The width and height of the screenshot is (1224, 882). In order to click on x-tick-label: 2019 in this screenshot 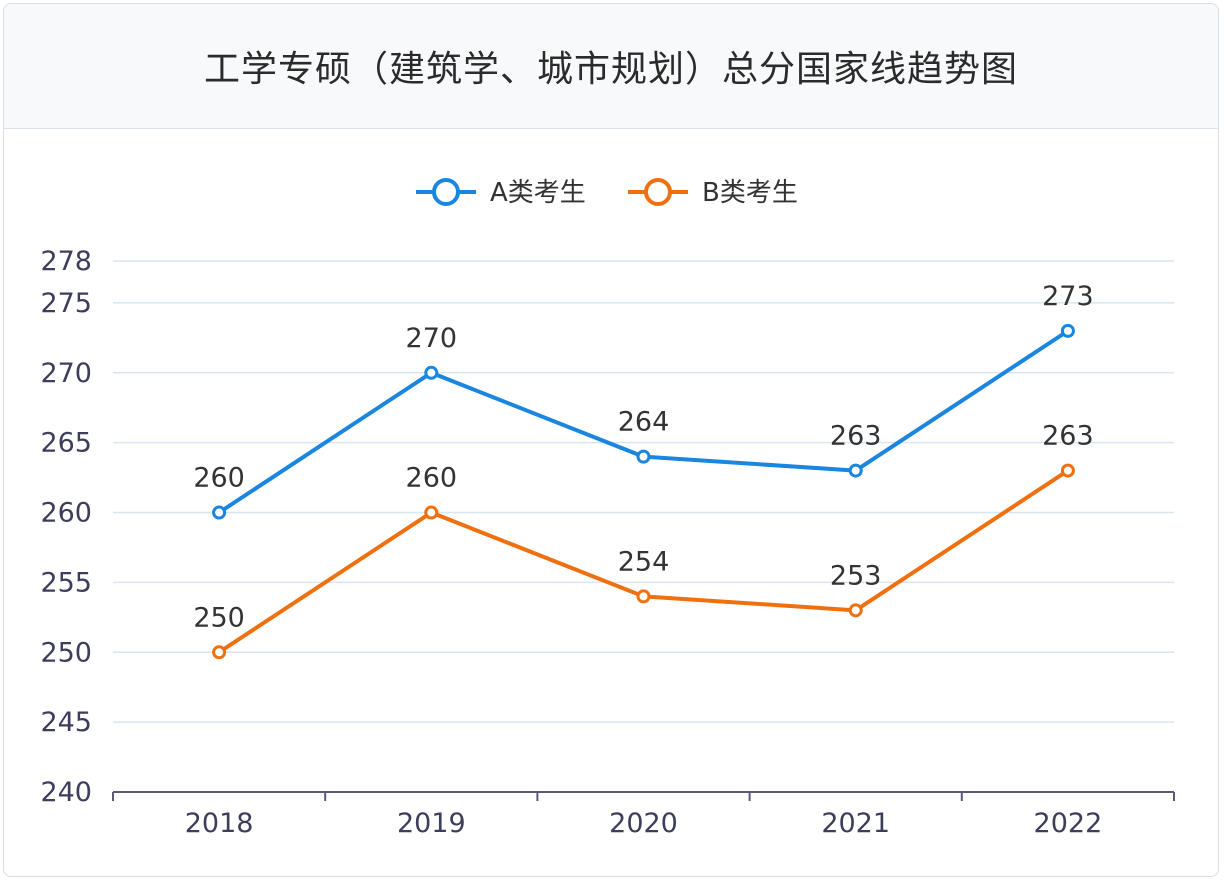, I will do `click(431, 823)`.